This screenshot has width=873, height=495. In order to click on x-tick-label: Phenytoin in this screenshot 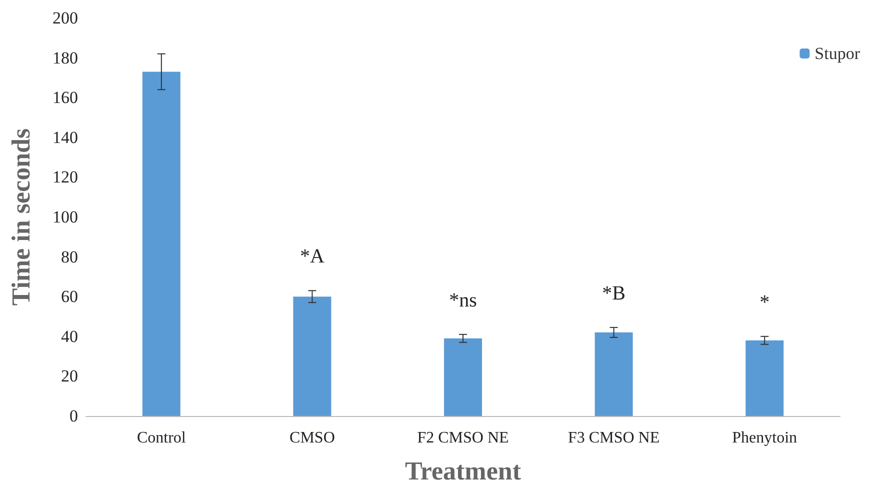, I will do `click(765, 438)`.